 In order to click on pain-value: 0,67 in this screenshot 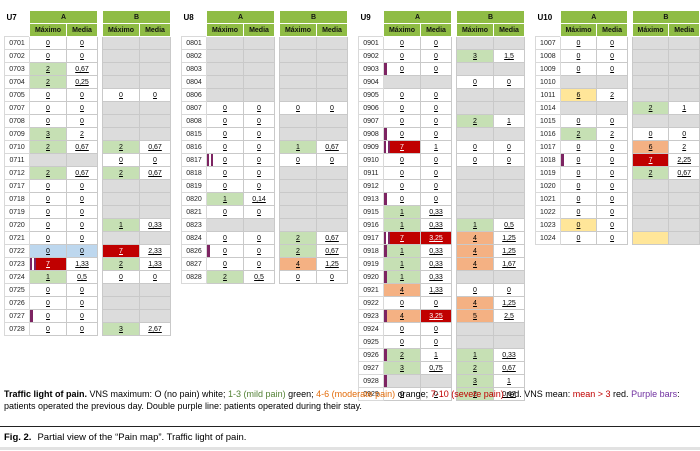, I will do `click(155, 147)`.